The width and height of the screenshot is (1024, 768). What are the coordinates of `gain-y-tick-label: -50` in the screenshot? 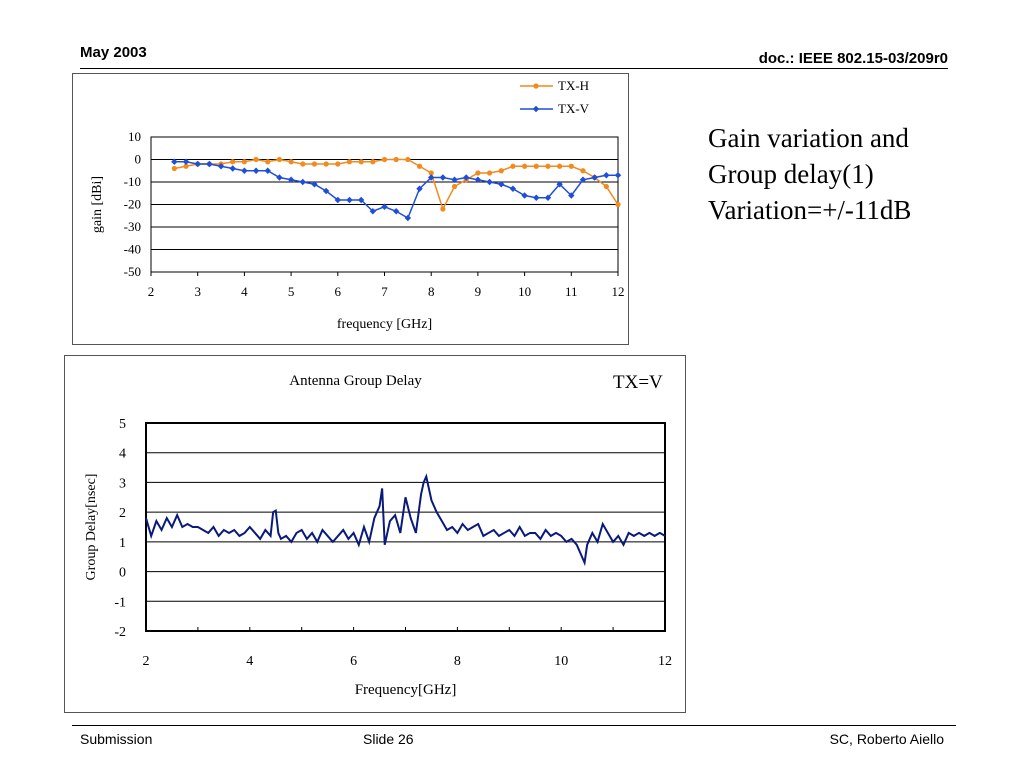 It's located at (132, 271).